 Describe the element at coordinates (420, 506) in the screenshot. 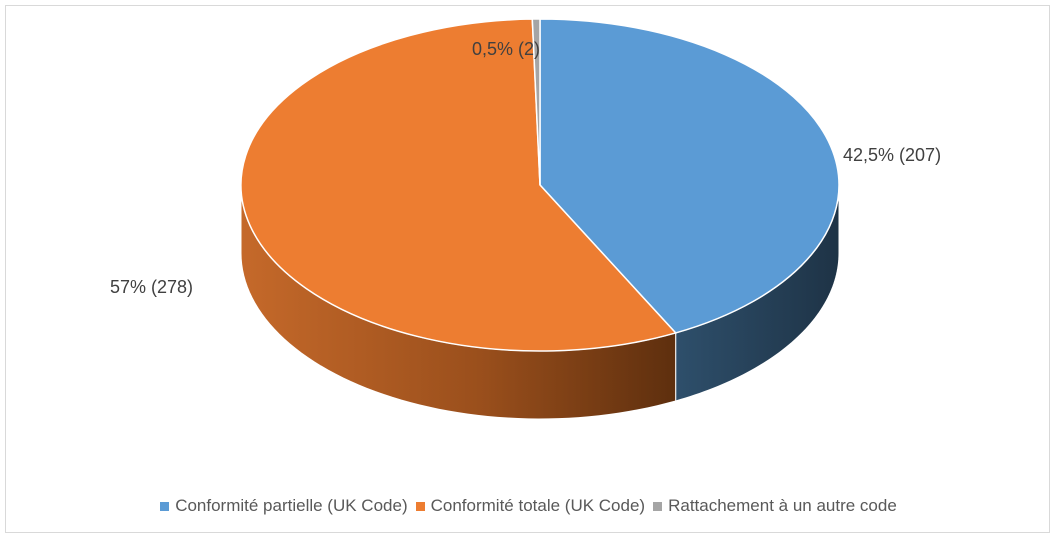

I see `legend-swatch-orange` at that location.